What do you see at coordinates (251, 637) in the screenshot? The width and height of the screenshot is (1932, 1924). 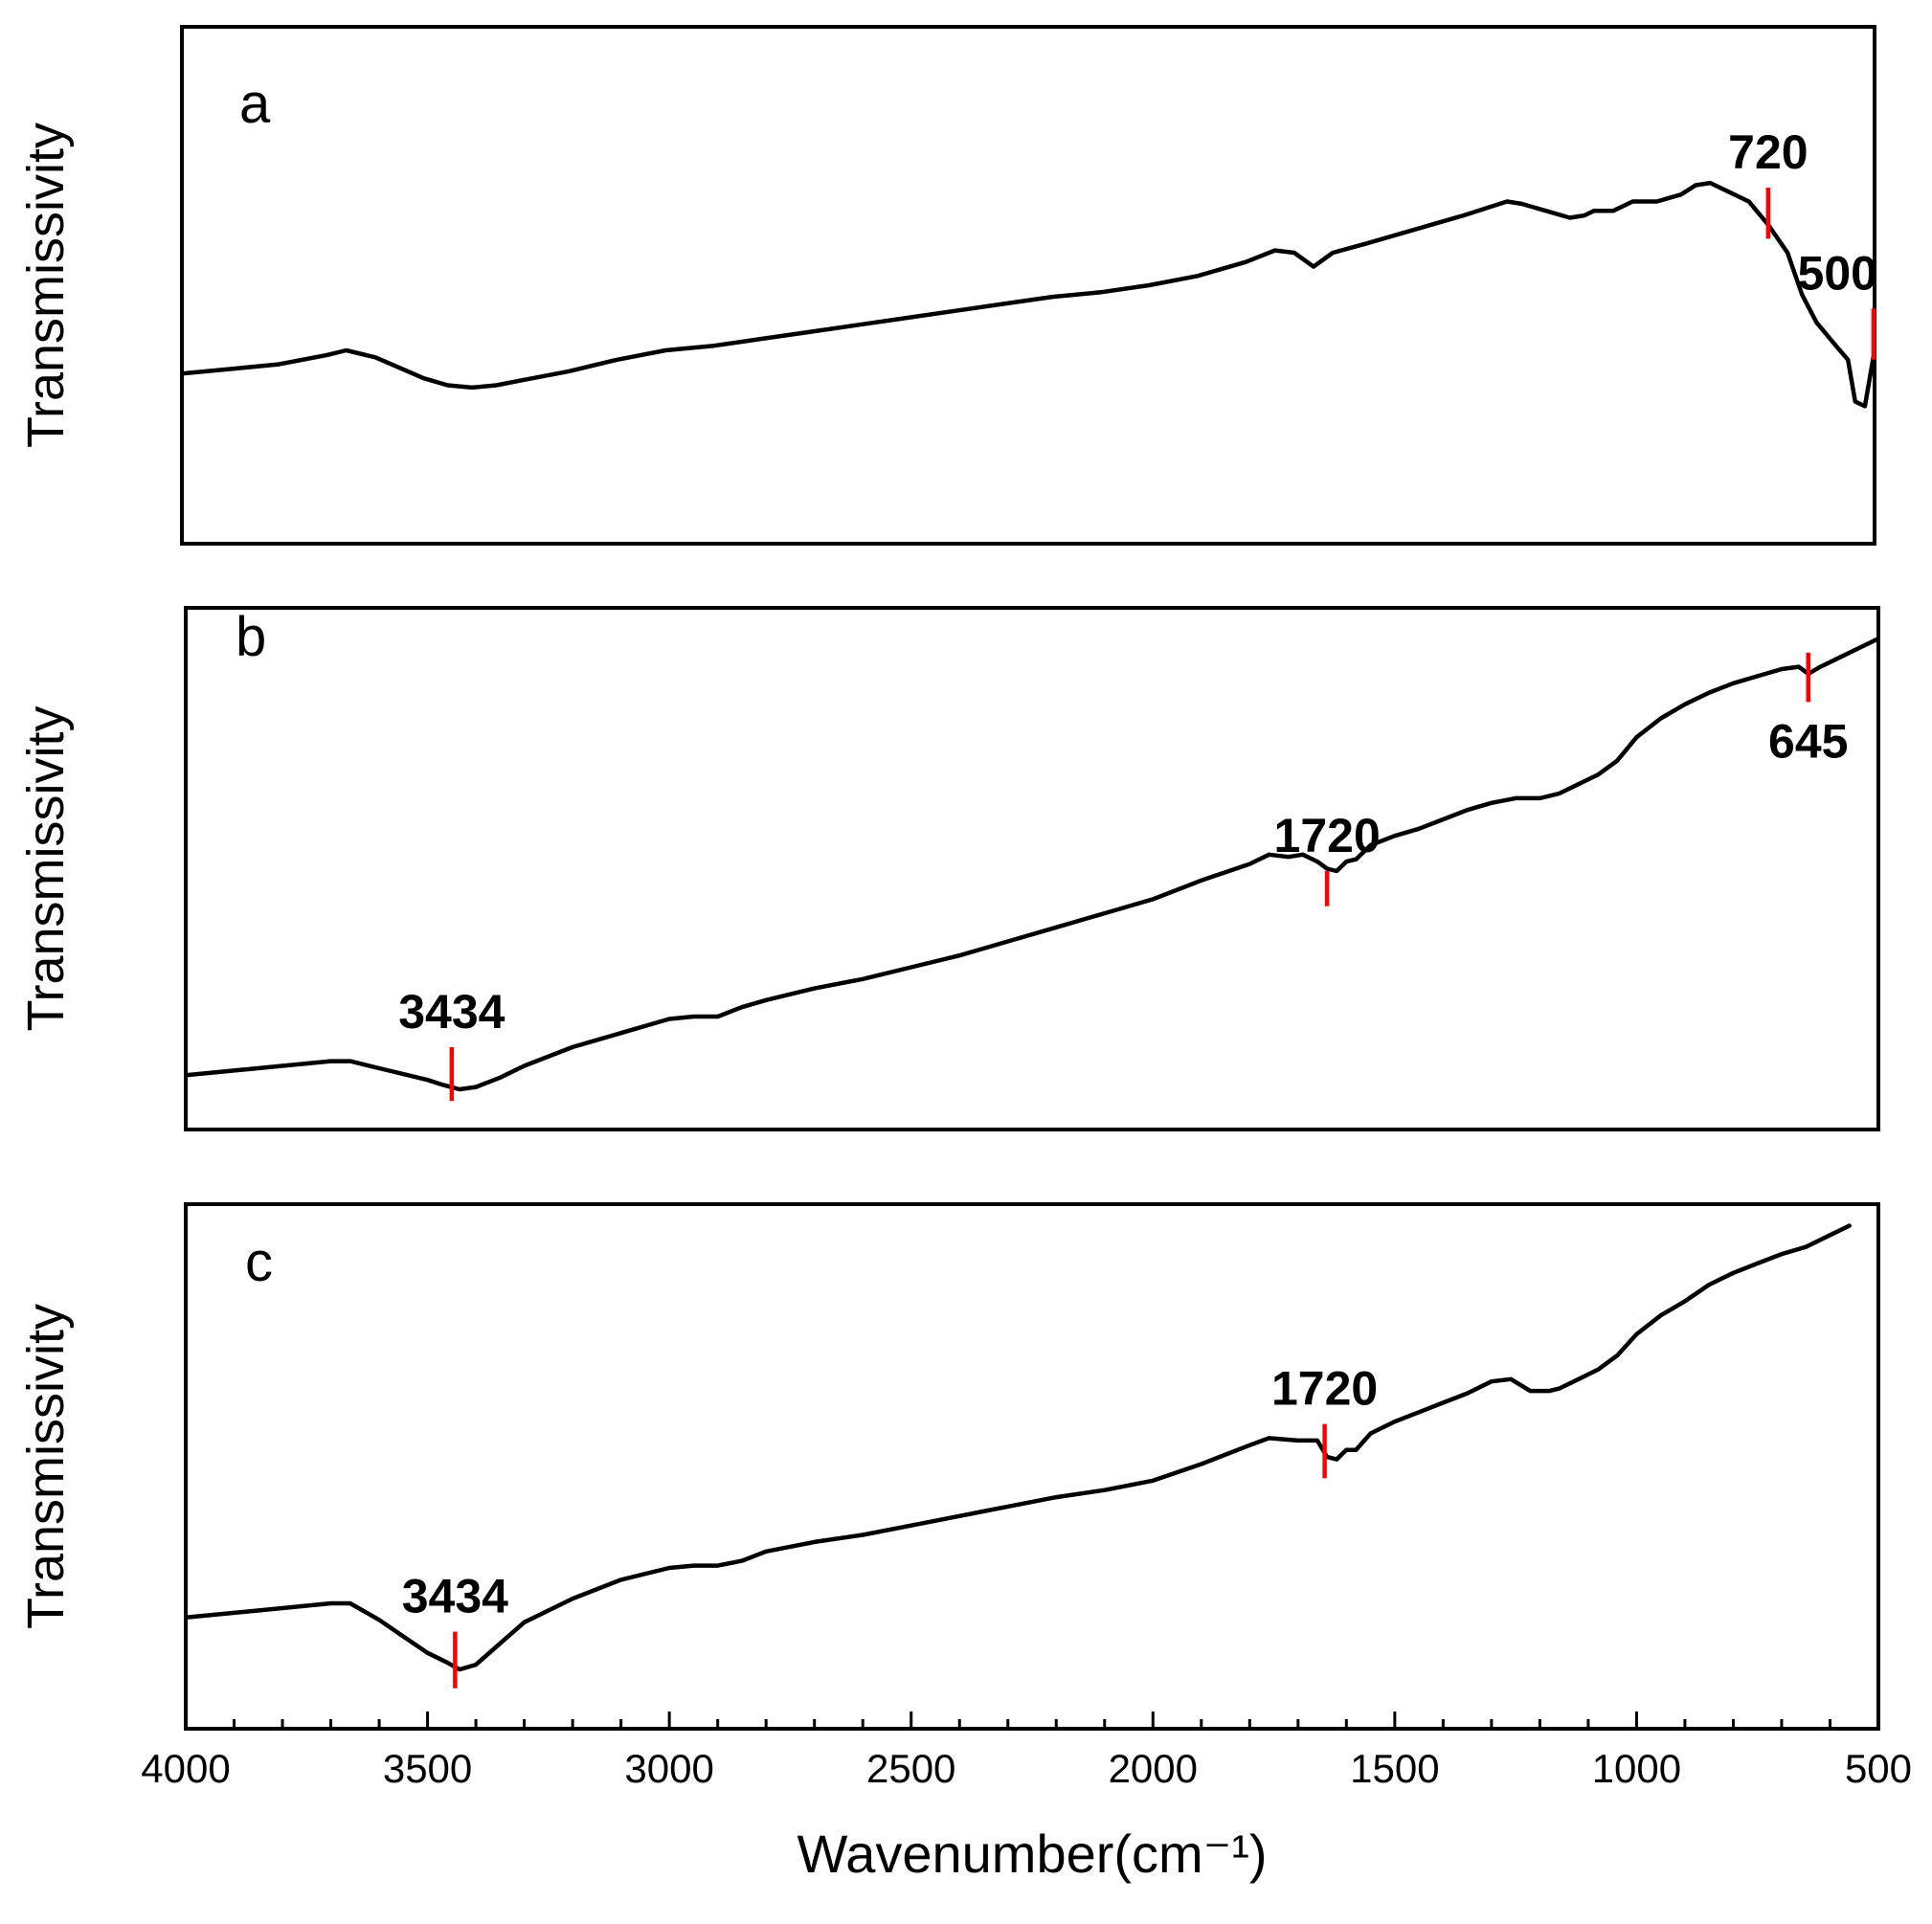 I see `panel-label: b` at bounding box center [251, 637].